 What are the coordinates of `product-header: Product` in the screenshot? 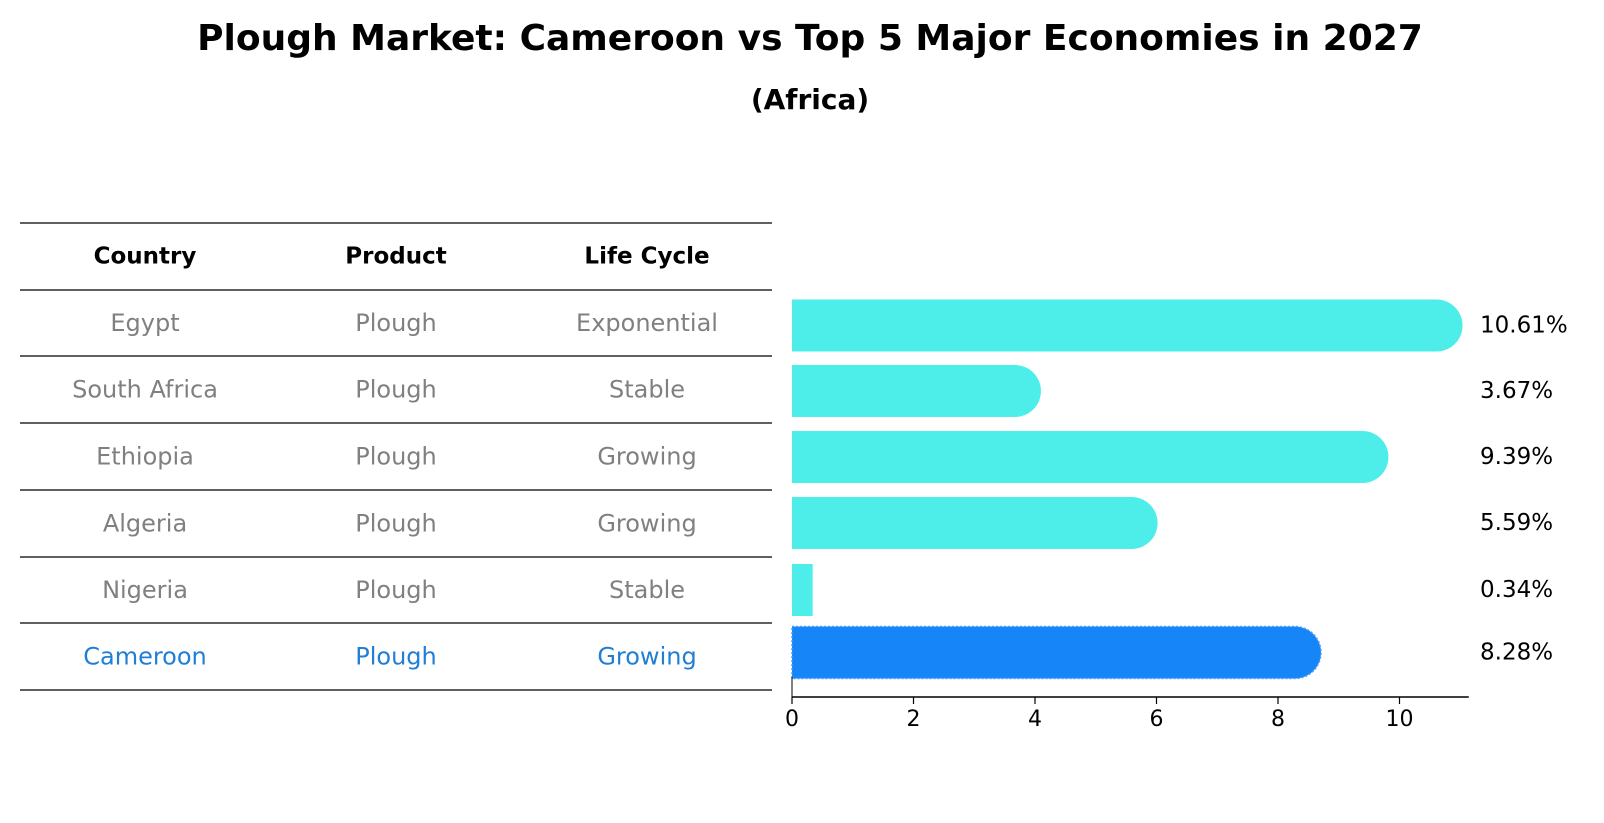 It's located at (395, 257).